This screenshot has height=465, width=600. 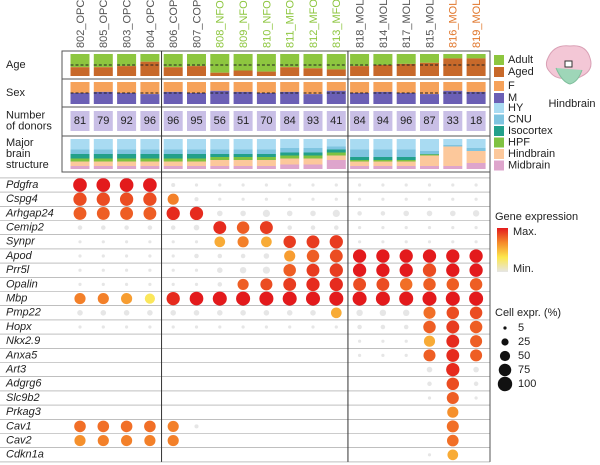 What do you see at coordinates (429, 121) in the screenshot?
I see `donor-count: 87` at bounding box center [429, 121].